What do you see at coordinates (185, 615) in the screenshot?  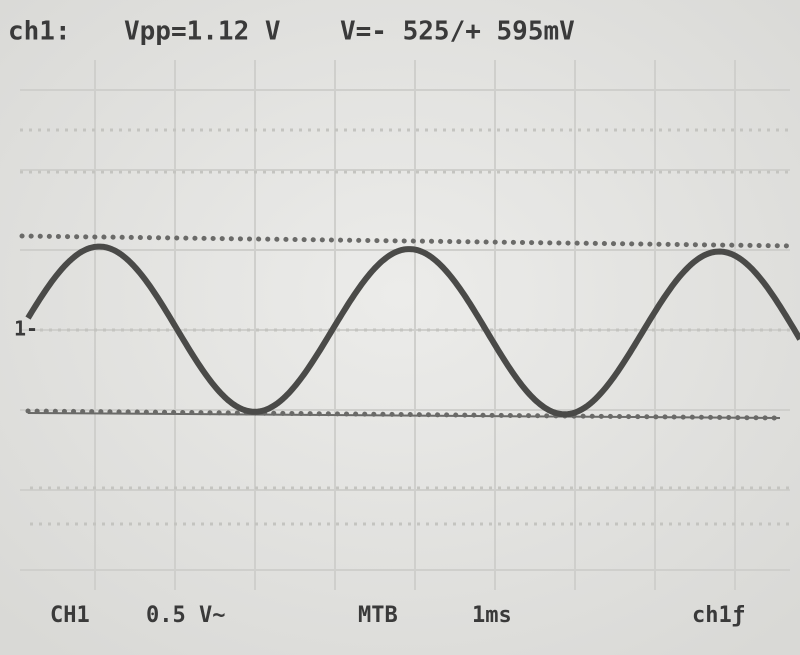 I see `footer-scale: 0.5 V~` at bounding box center [185, 615].